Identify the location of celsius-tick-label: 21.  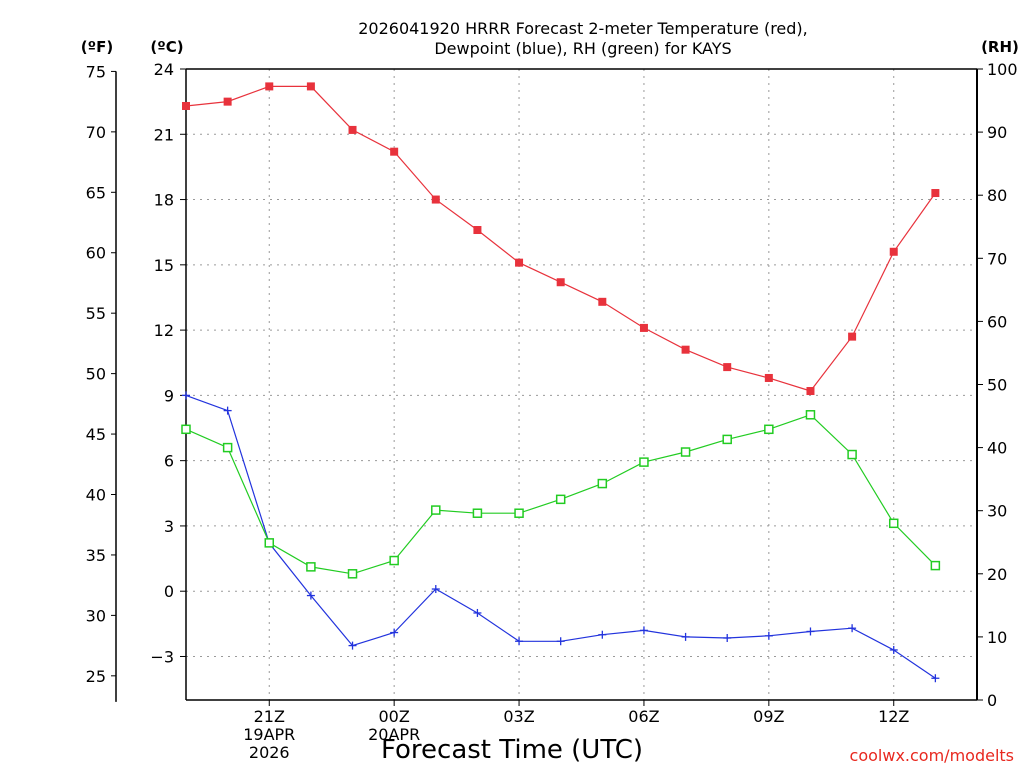
(164, 134).